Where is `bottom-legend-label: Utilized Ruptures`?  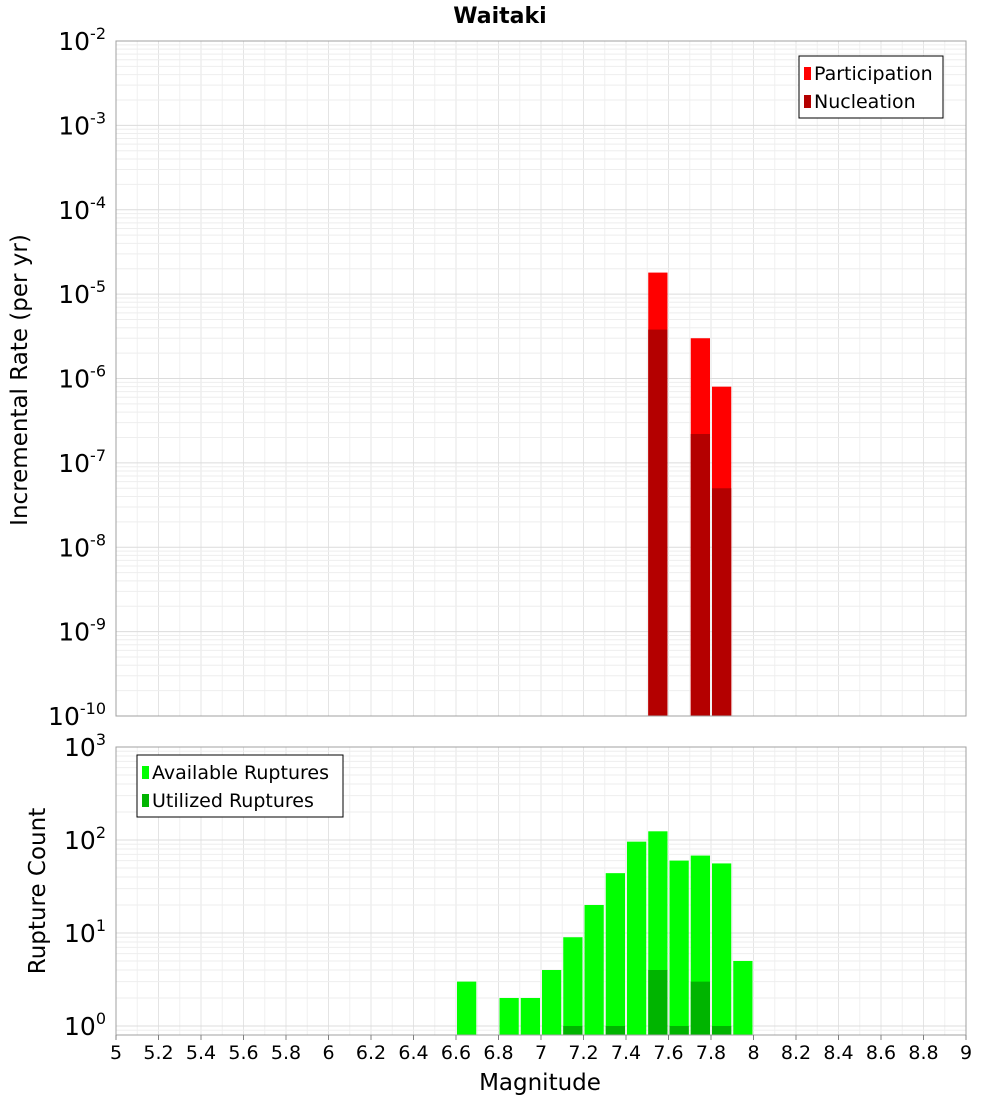
bottom-legend-label: Utilized Ruptures is located at coordinates (233, 801).